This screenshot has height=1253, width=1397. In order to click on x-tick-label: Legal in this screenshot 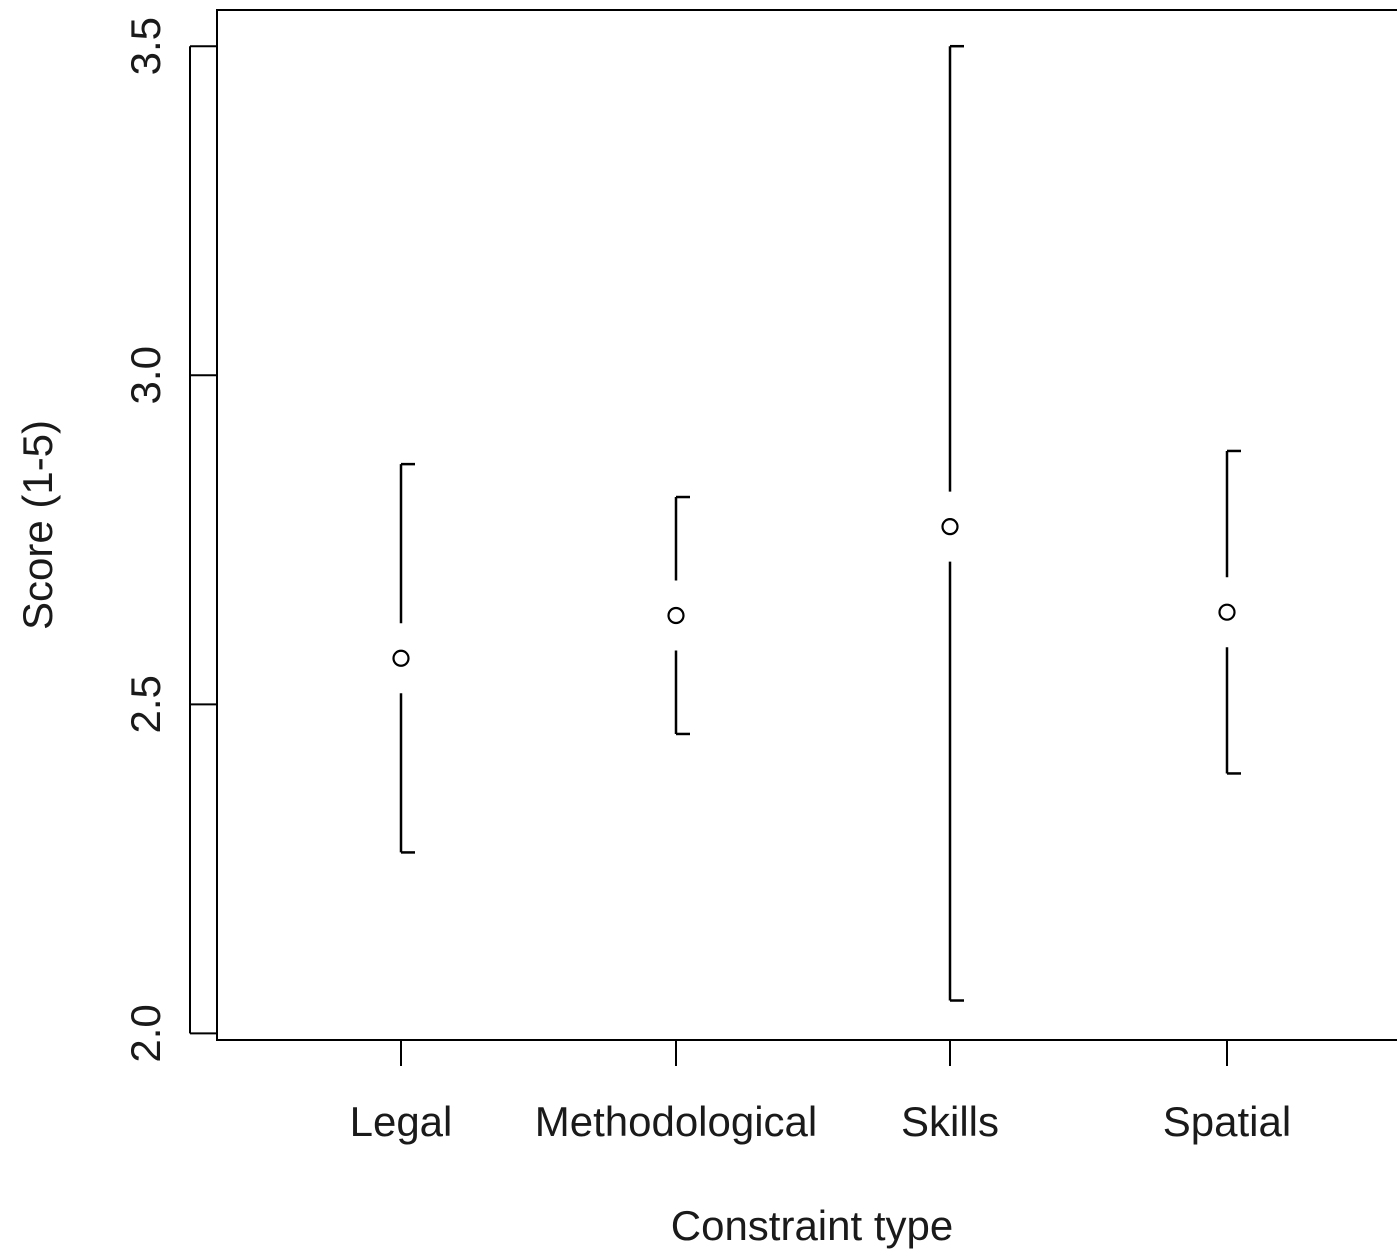, I will do `click(401, 1121)`.